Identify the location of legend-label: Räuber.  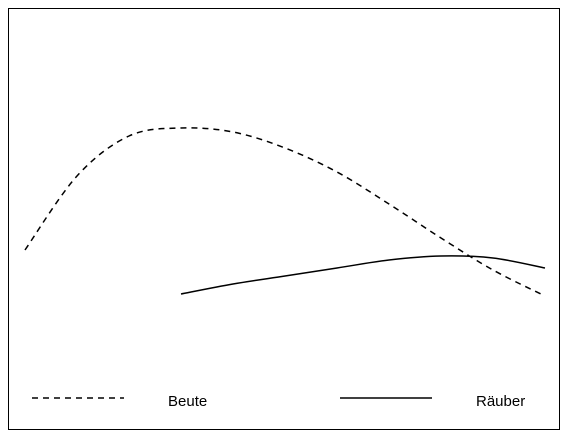
(500, 401).